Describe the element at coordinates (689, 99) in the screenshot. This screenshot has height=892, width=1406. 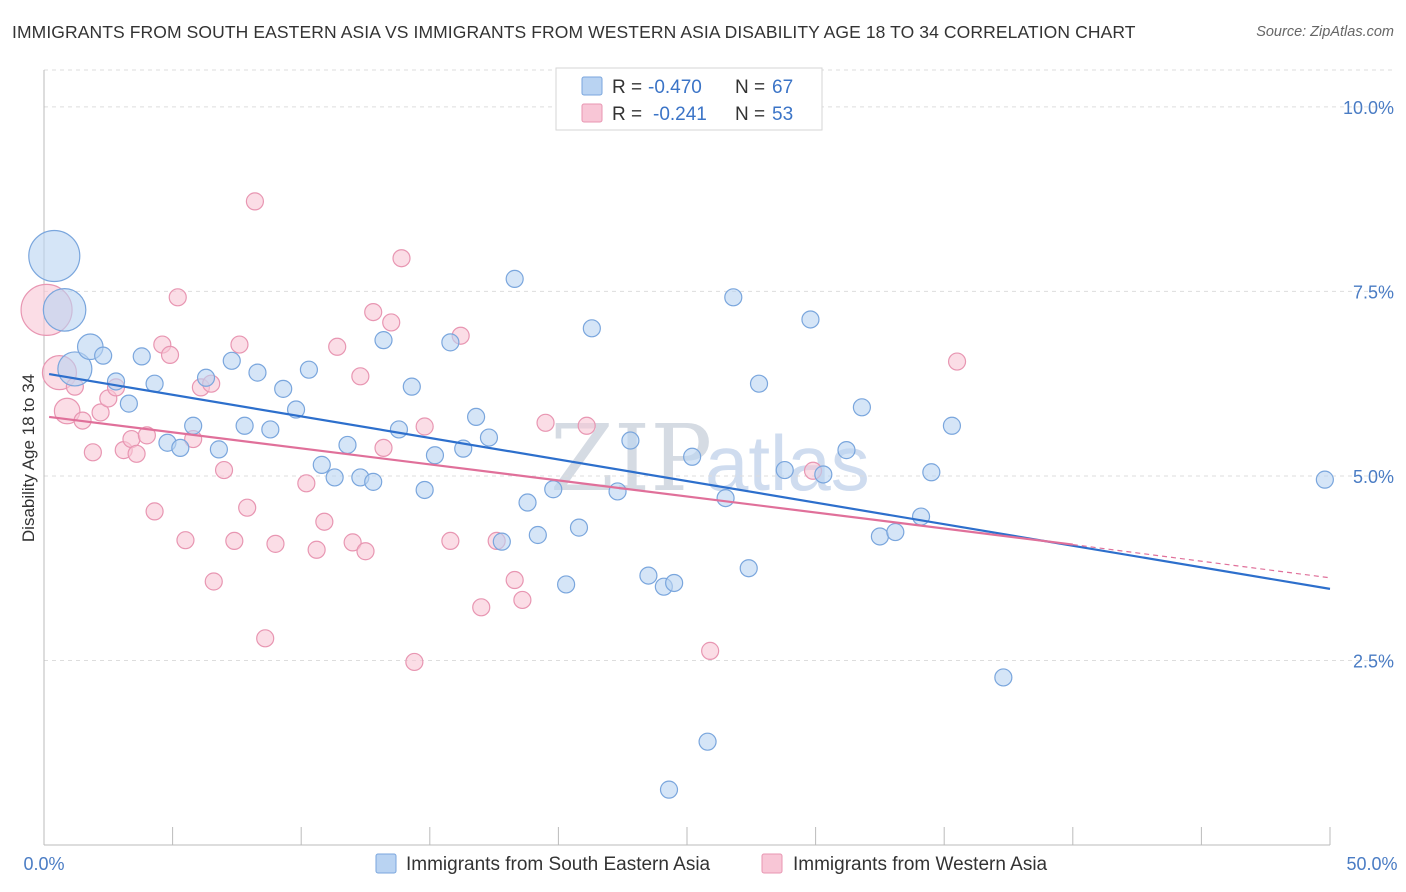
I see `top-legend: R = -0.470 N = 67 R = -0.241 N = 53` at that location.